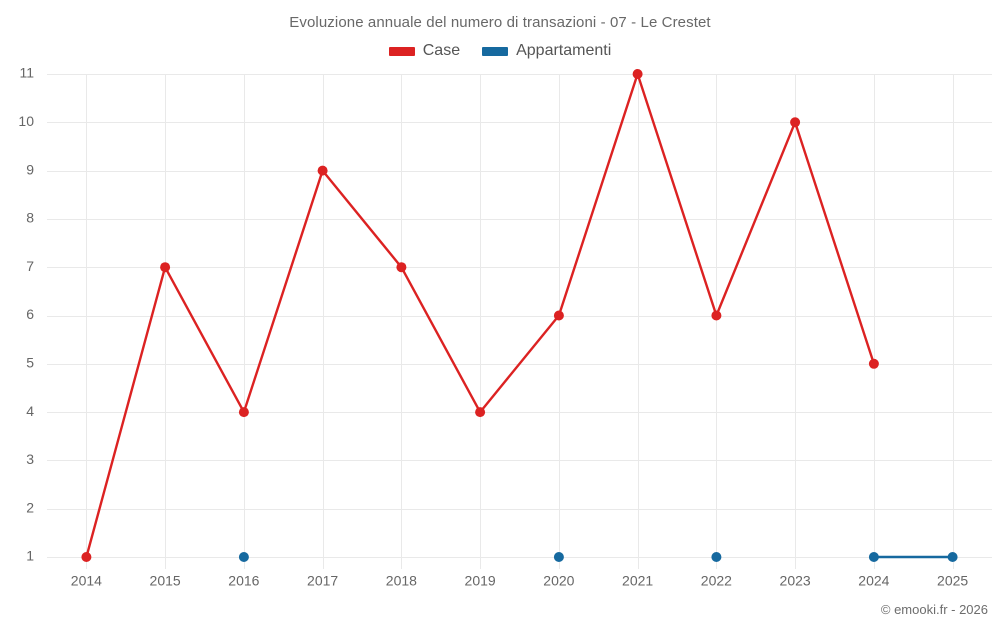  Describe the element at coordinates (934, 609) in the screenshot. I see `copyright-credit: © emooki.fr - 2026` at that location.